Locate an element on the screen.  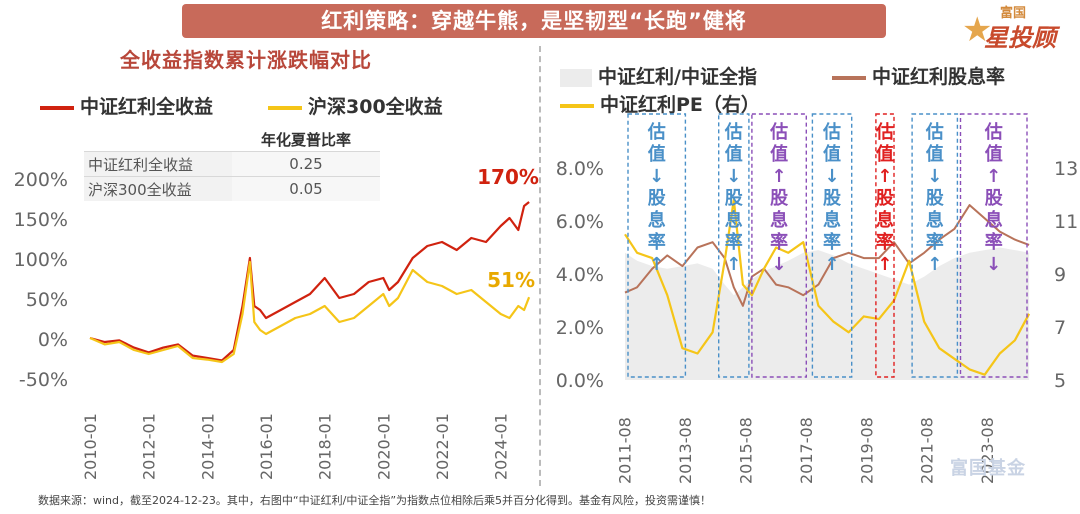
x-tick-label: 2011-08 is located at coordinates (624, 450).